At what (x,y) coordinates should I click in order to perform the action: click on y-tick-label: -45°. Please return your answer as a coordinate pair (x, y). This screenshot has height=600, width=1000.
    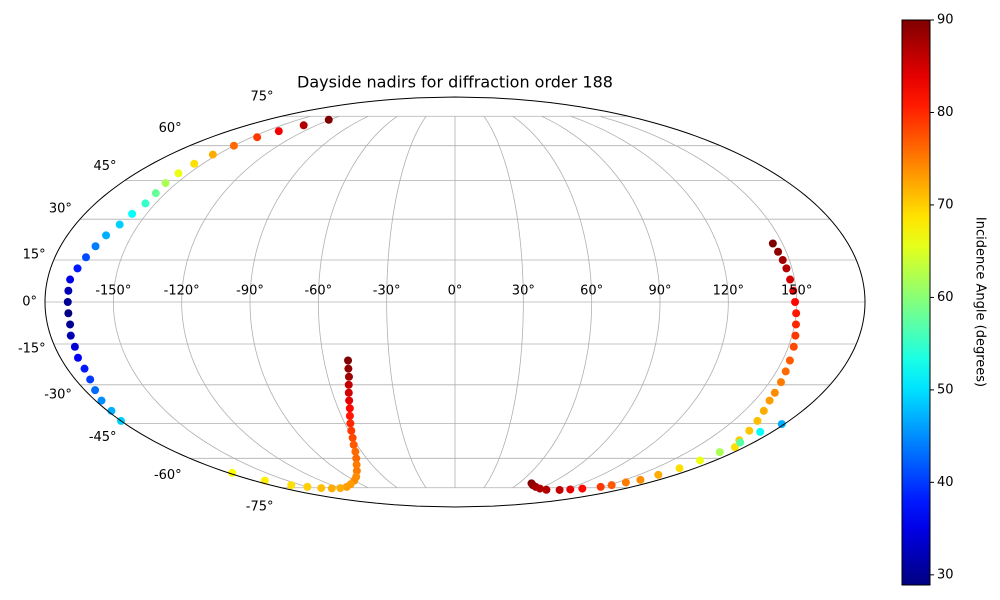
    Looking at the image, I should click on (103, 437).